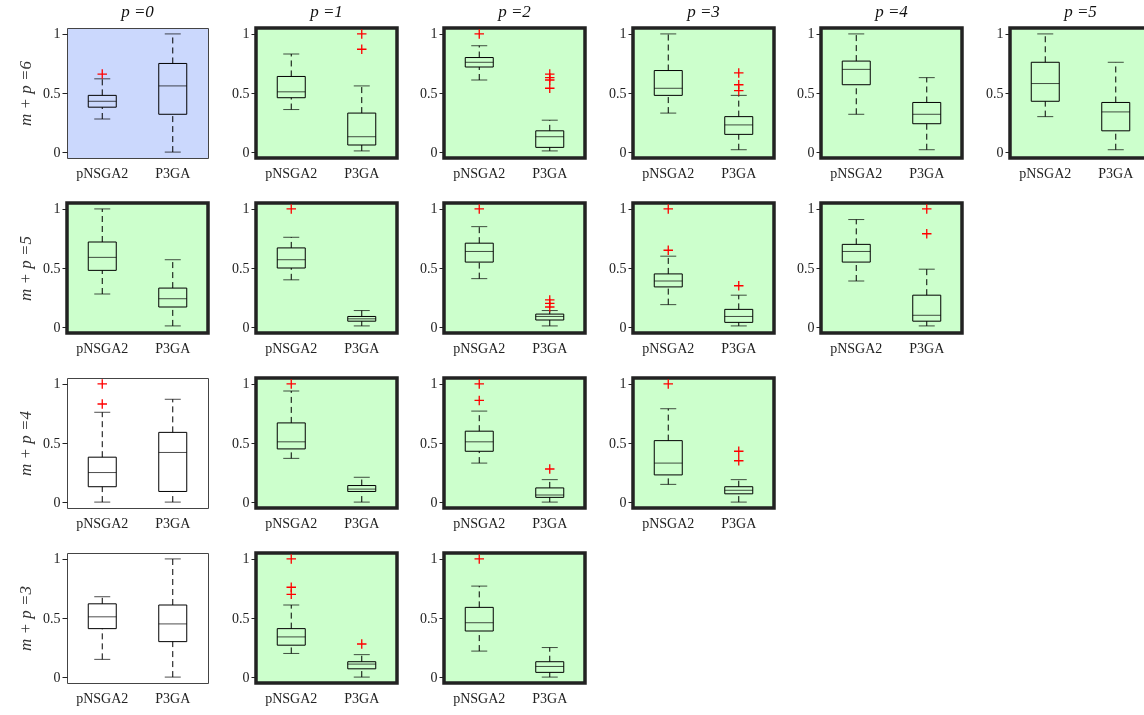 The height and width of the screenshot is (715, 1144). I want to click on y-axis-title: m + p =4, so click(25, 443).